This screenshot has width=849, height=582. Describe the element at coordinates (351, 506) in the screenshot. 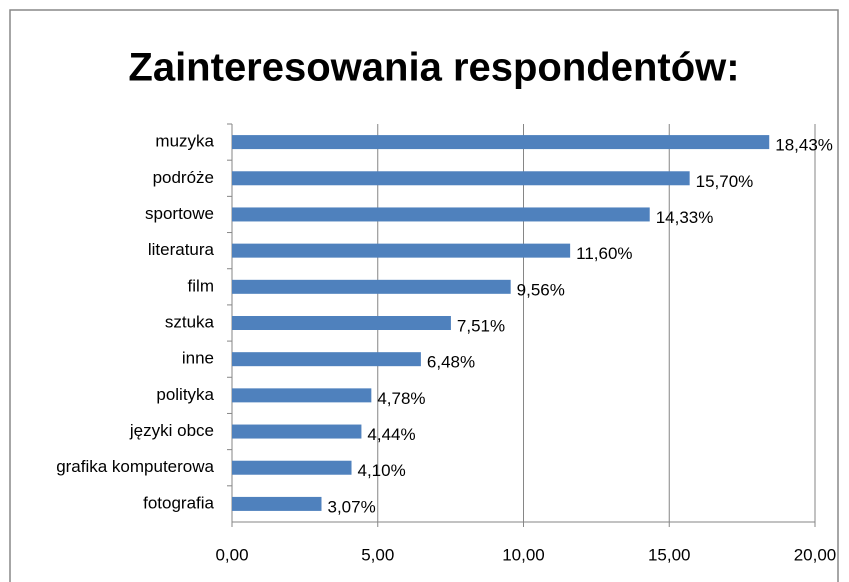

I see `data-label: 3,07%` at that location.